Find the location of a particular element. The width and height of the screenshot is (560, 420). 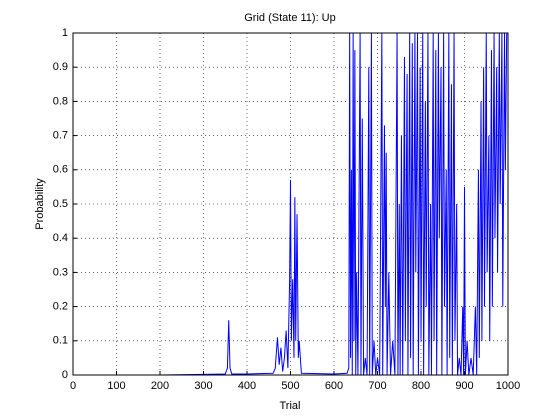

x-tick-label: 700 is located at coordinates (377, 386).